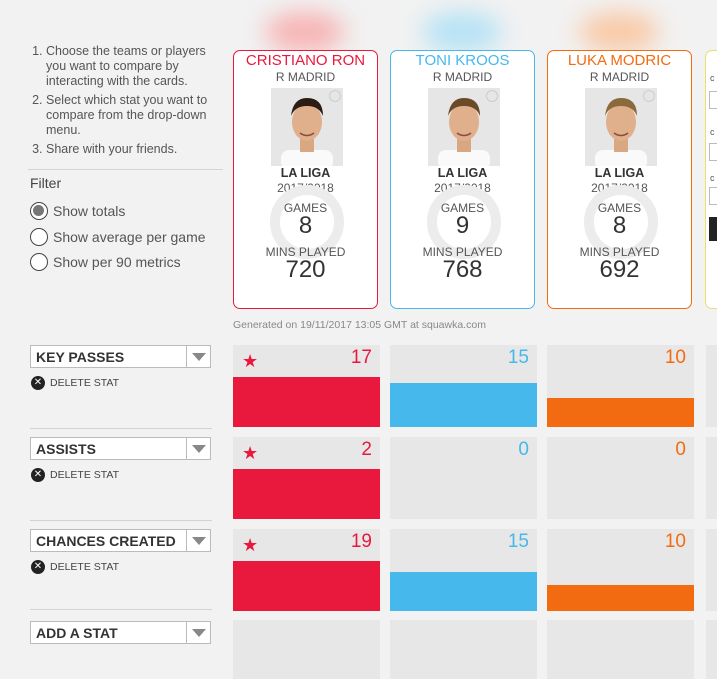  I want to click on filter-option-totals: Show totals, so click(77, 211).